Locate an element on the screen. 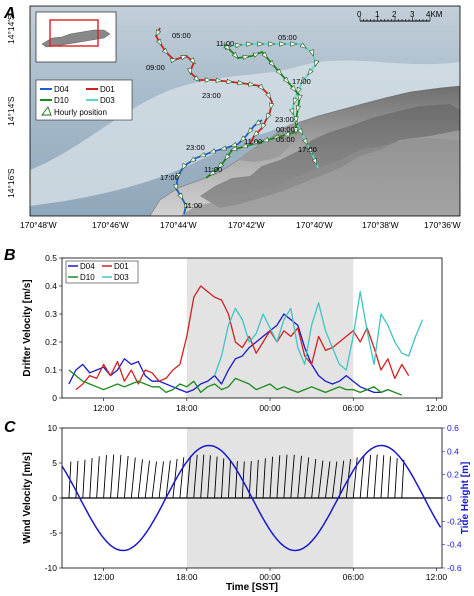  time-label: 23:00 is located at coordinates (284, 119).